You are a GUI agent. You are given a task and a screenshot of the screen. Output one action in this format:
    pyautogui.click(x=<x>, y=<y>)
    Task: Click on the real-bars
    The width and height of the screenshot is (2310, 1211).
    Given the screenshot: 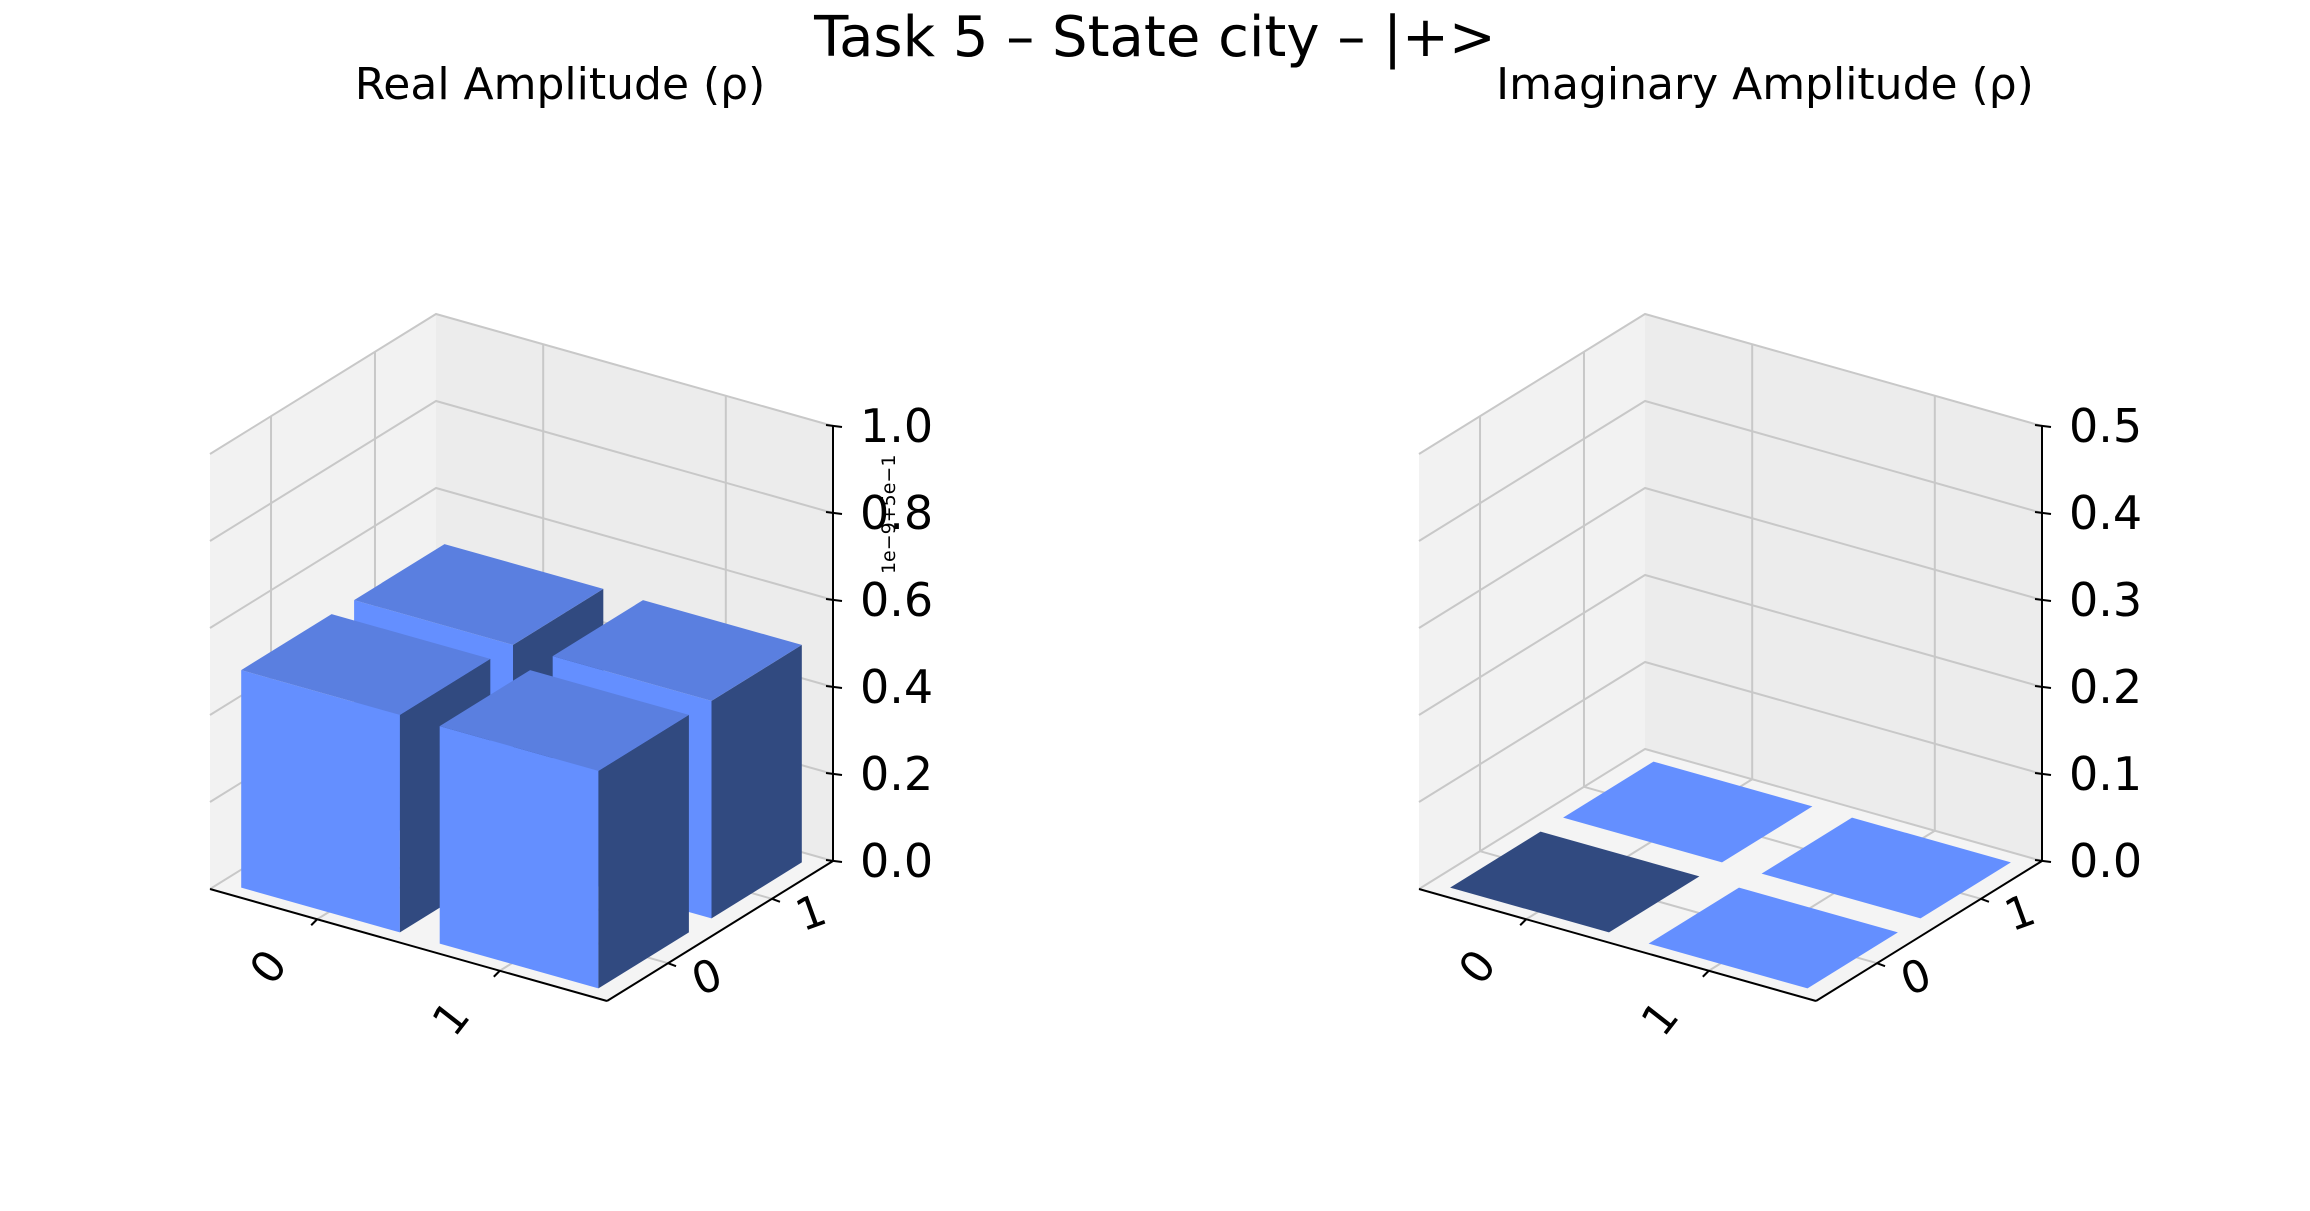 What is the action you would take?
    pyautogui.click(x=521, y=766)
    